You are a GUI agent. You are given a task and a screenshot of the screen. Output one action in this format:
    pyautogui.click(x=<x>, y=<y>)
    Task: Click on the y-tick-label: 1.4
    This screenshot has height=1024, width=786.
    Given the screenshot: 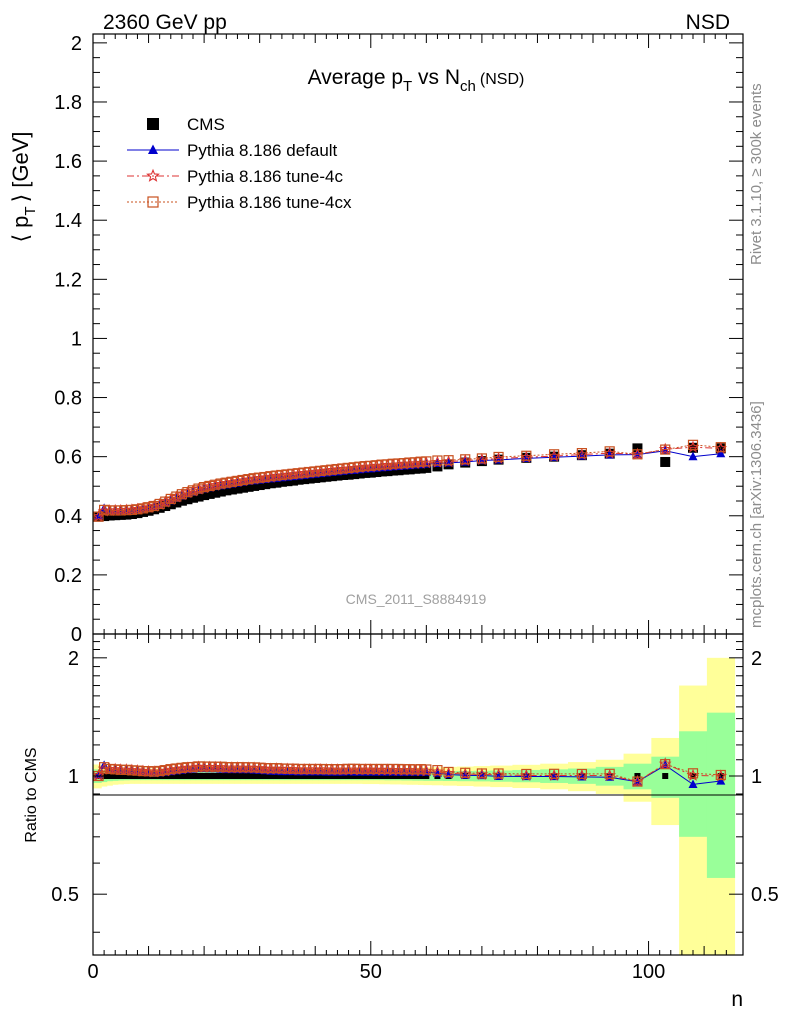 What is the action you would take?
    pyautogui.click(x=68, y=221)
    